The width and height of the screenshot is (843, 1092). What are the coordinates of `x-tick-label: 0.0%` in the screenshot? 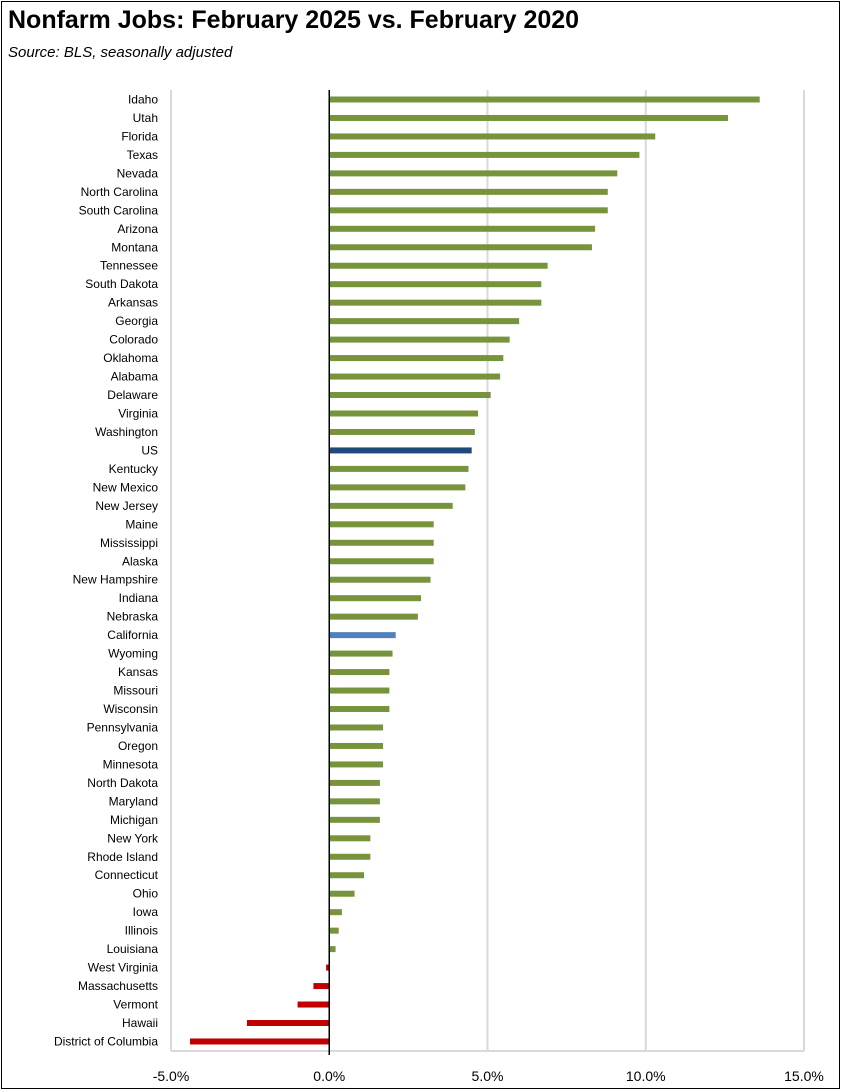 It's located at (329, 1076).